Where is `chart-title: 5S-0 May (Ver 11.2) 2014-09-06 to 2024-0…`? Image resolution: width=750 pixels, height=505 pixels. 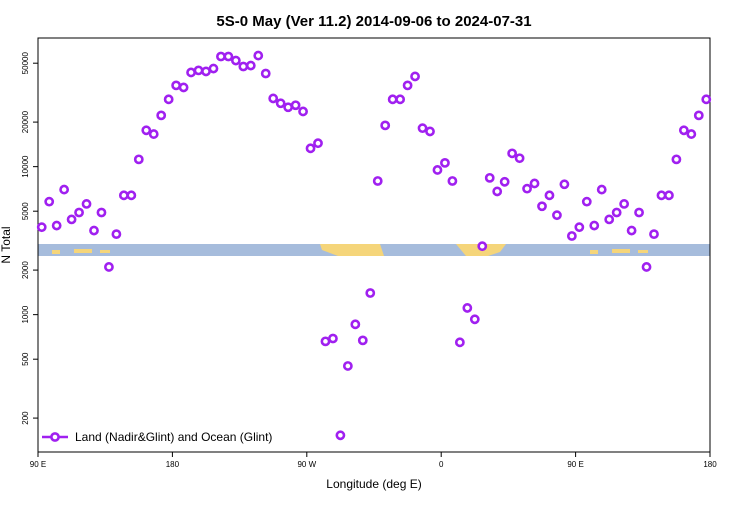
chart-title: 5S-0 May (Ver 11.2) 2014-09-06 to 2024-0… is located at coordinates (373, 21).